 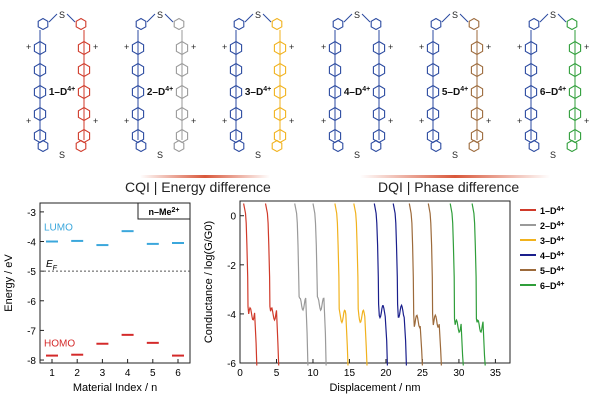 I want to click on x-tick-label: 25, so click(x=423, y=373).